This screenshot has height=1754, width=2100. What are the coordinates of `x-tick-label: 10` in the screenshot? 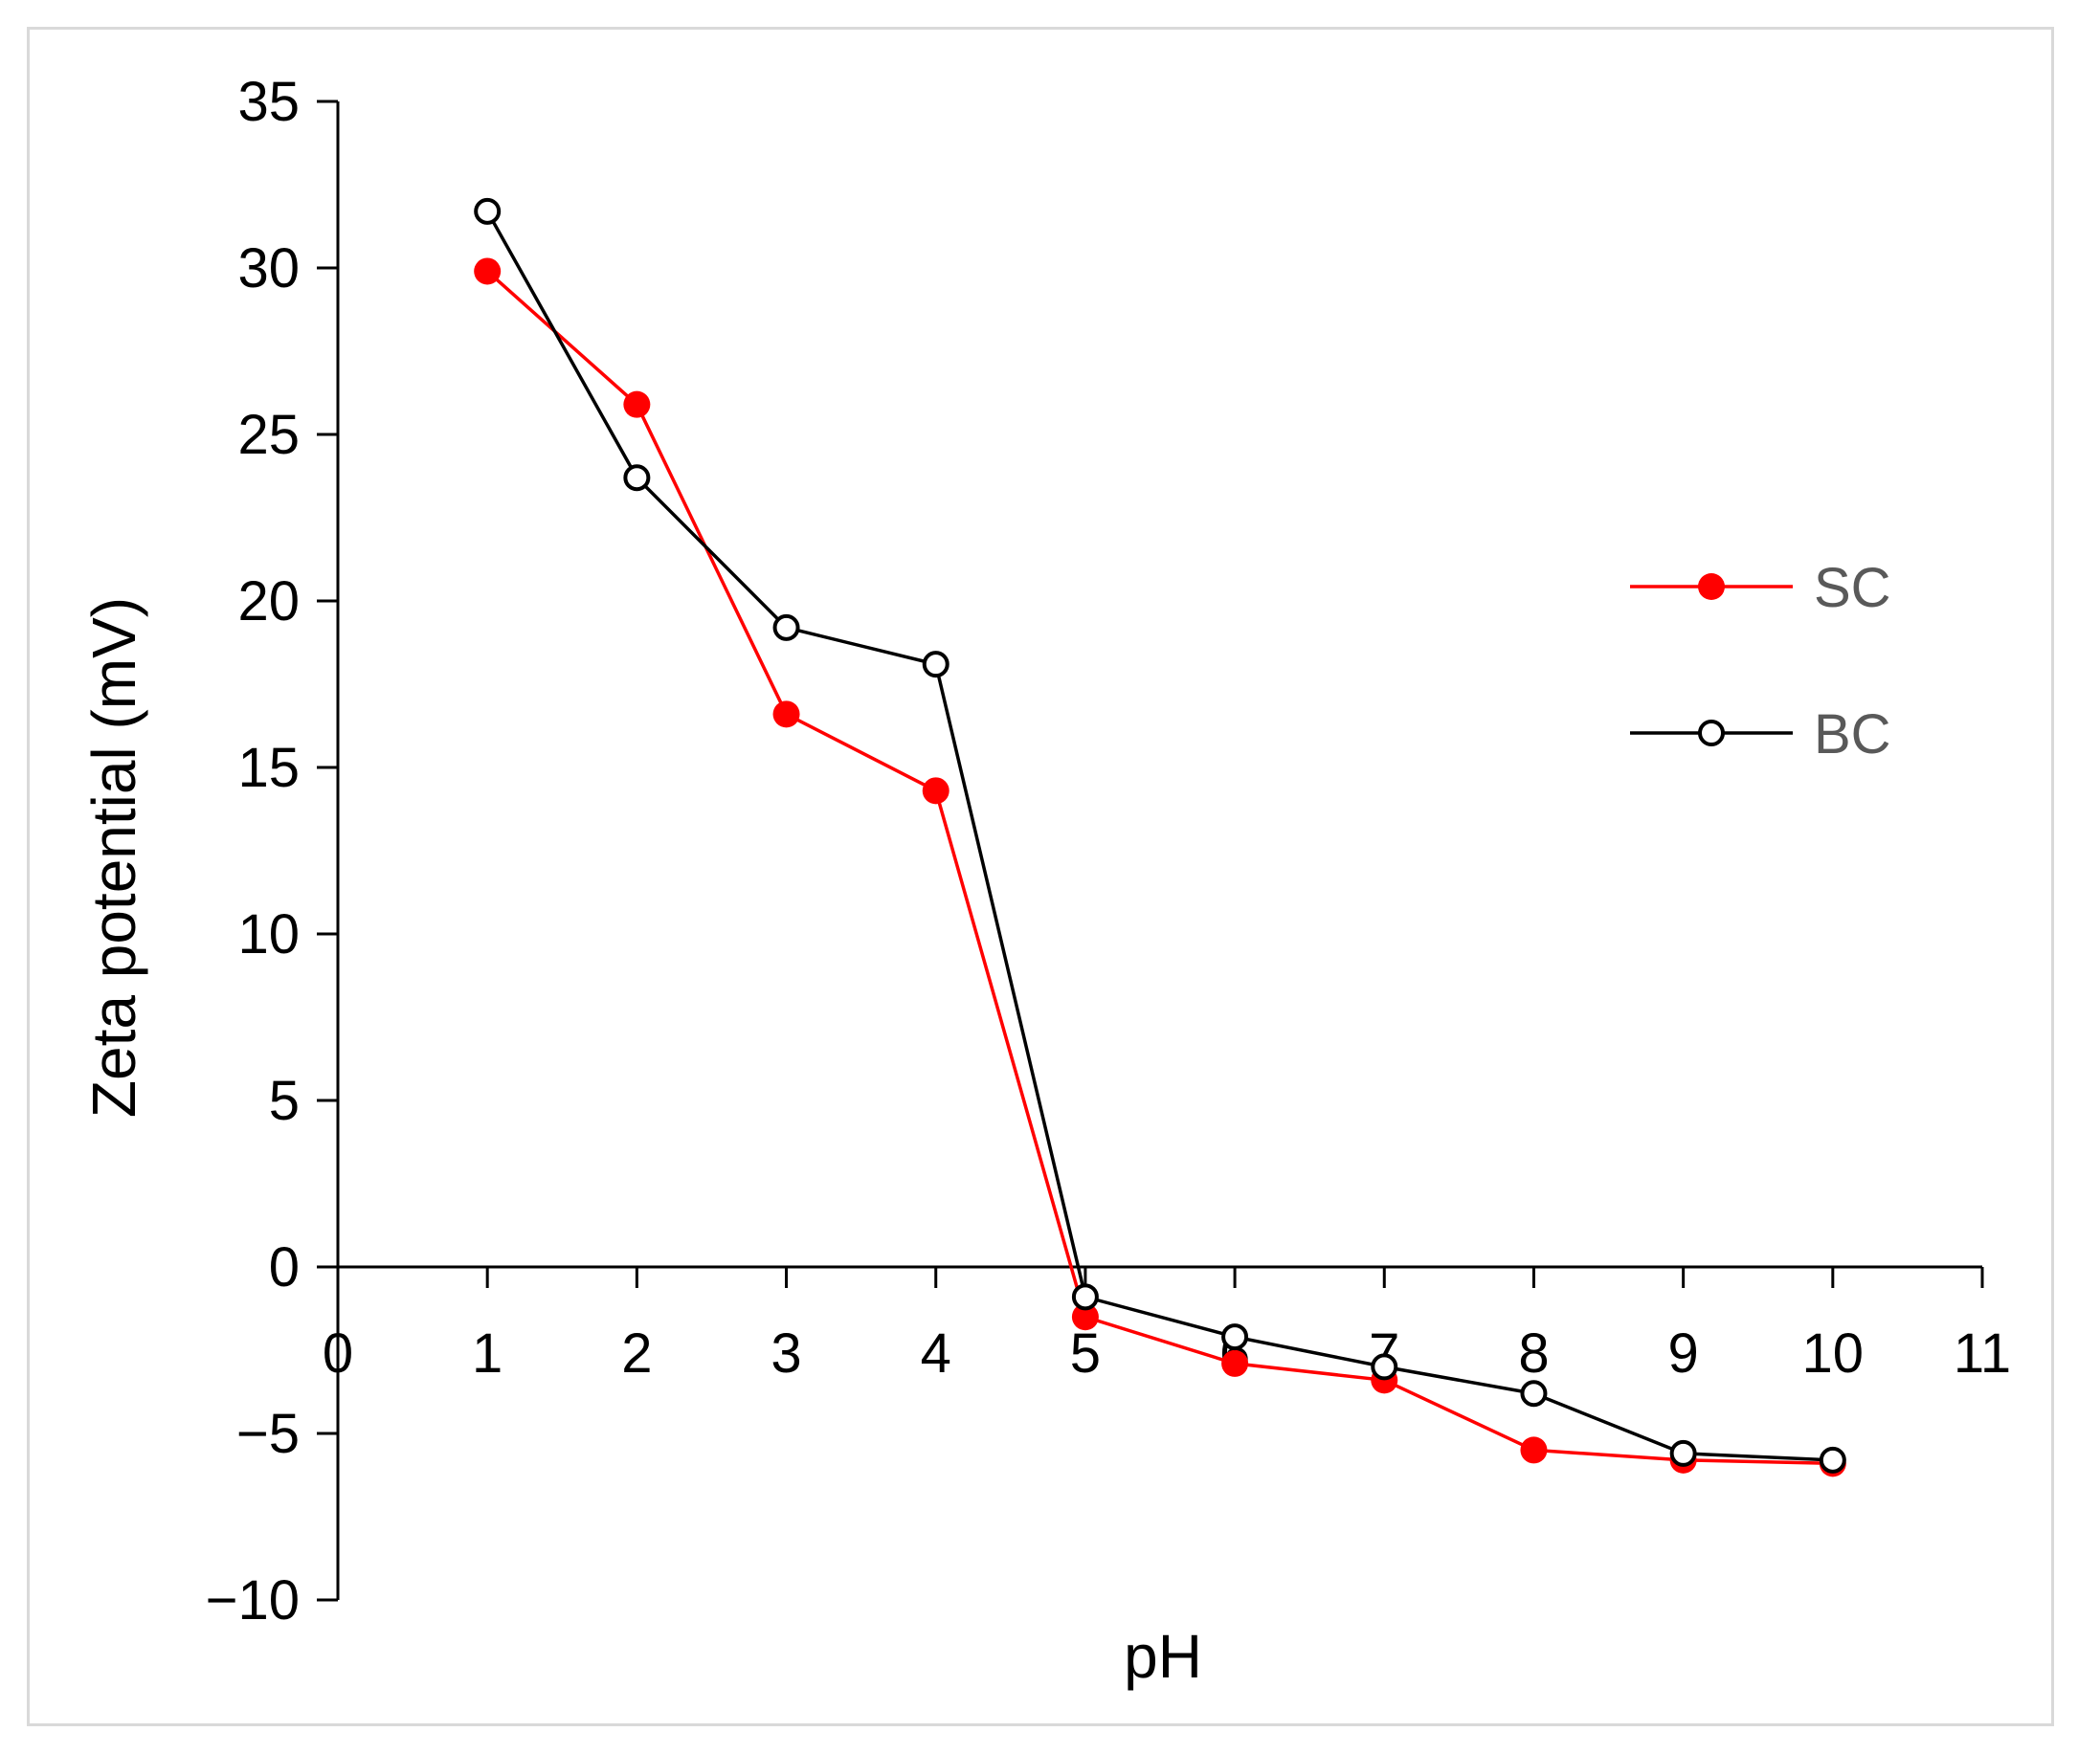 It's located at (1833, 1353).